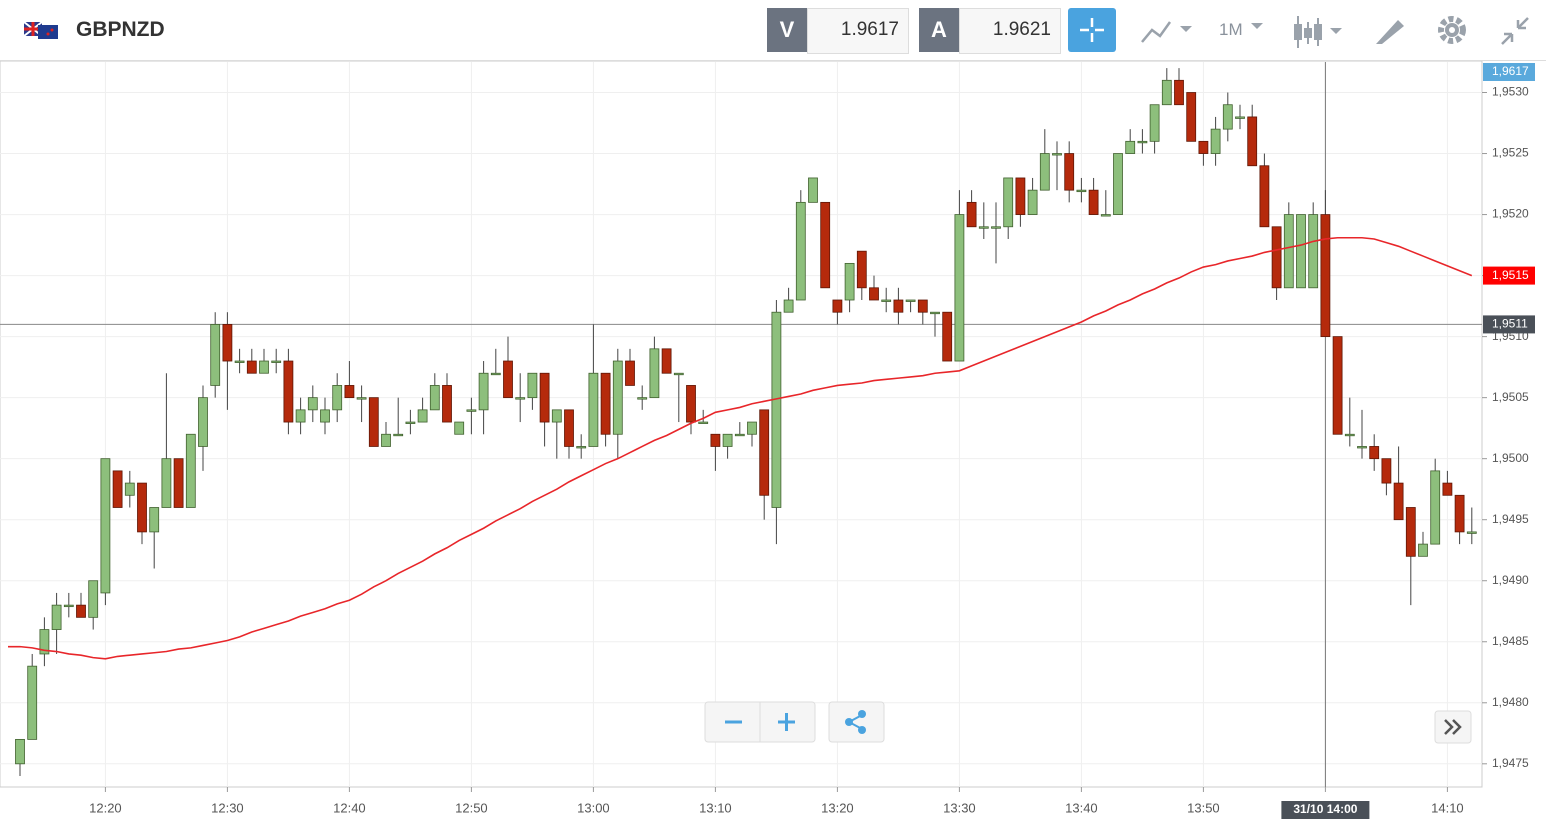 The image size is (1546, 827). I want to click on crosshair-button, so click(1092, 30).